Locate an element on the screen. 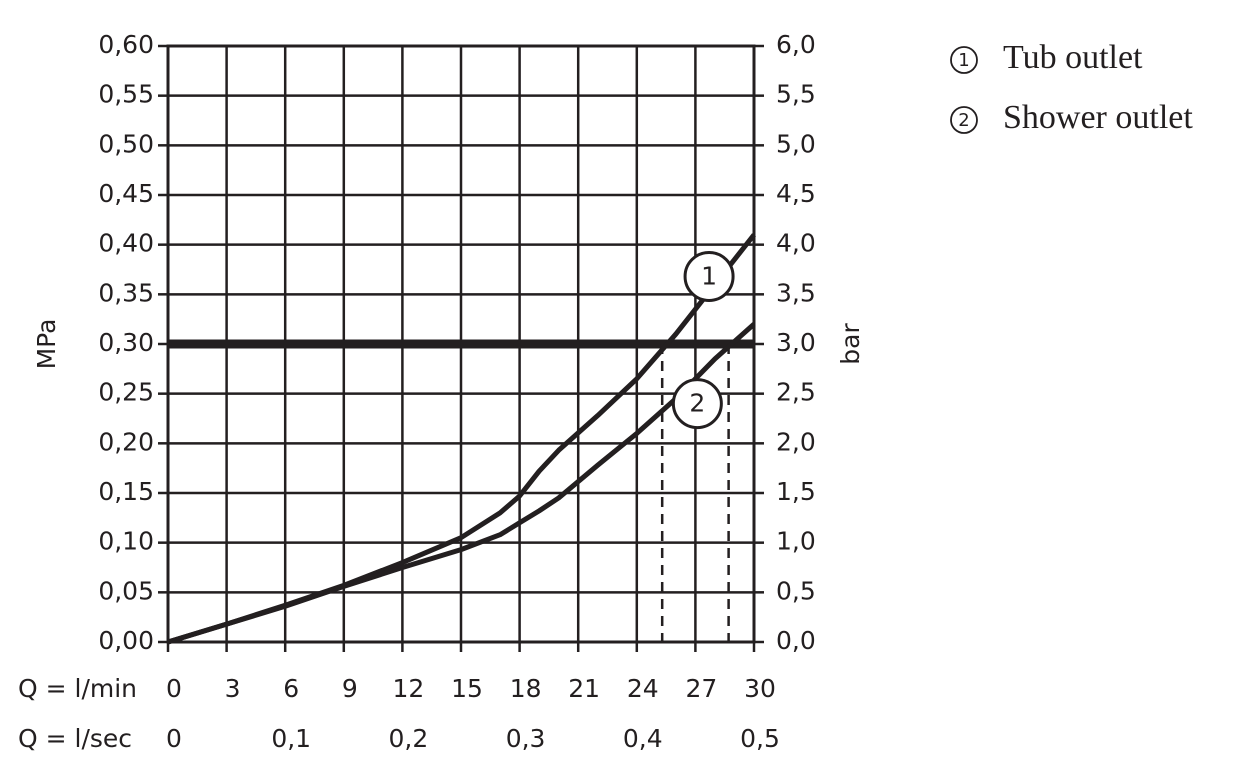 The image size is (1237, 782). y2-axis-label: bar is located at coordinates (850, 344).